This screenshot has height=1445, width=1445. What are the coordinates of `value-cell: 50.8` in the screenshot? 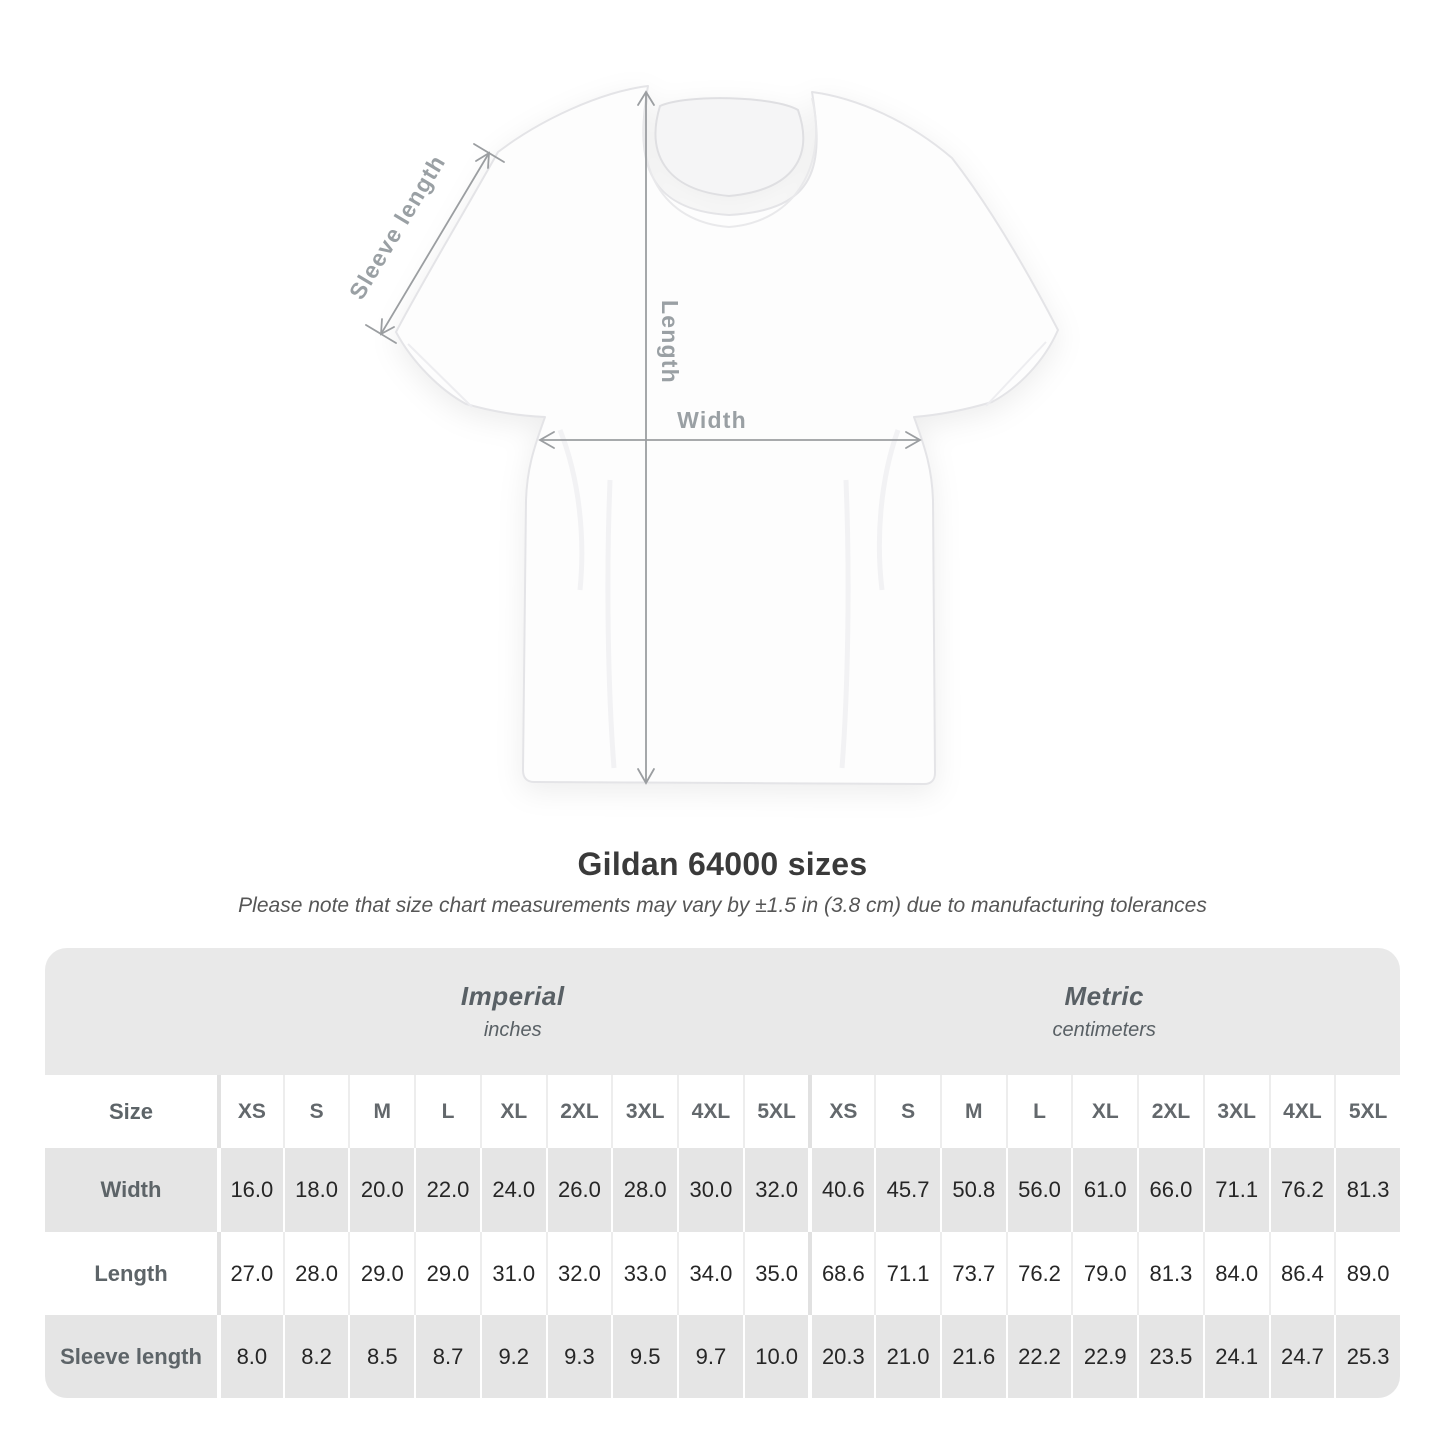 It's located at (972, 1190).